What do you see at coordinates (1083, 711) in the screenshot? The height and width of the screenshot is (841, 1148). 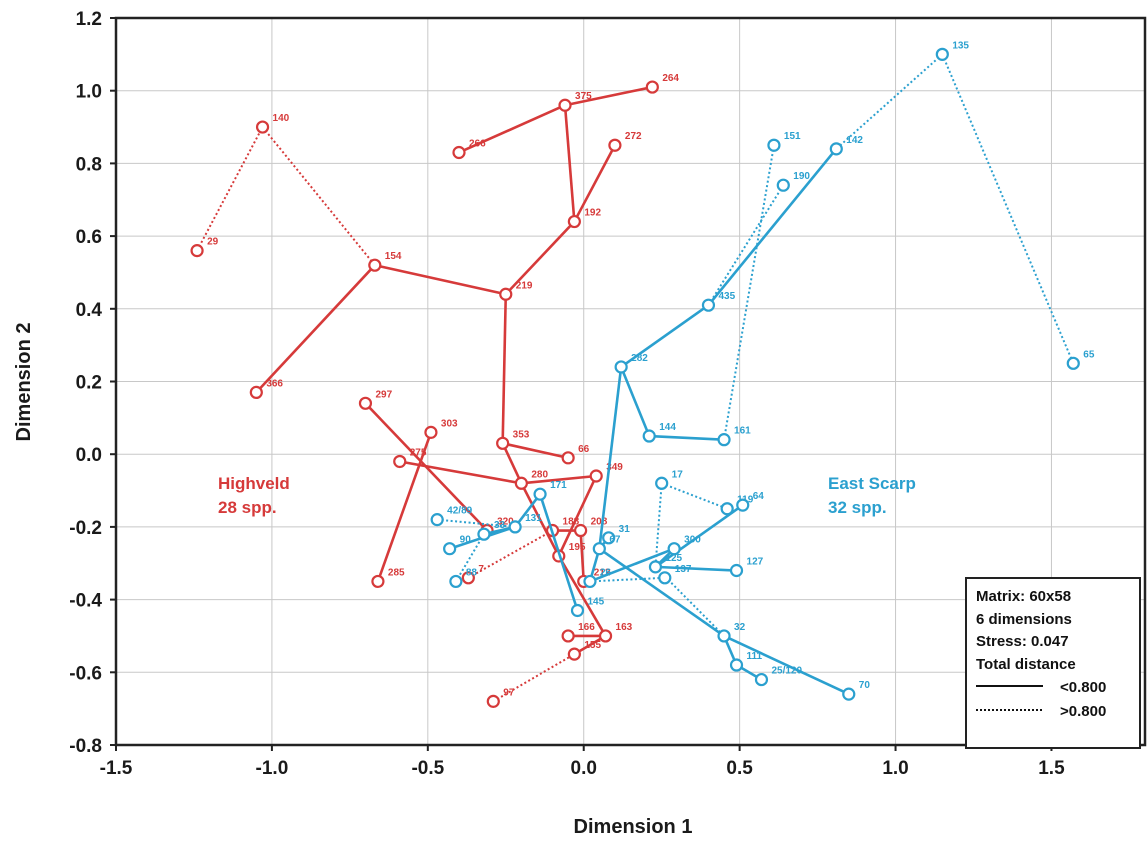 I see `legend-dotted-label: >0.800` at bounding box center [1083, 711].